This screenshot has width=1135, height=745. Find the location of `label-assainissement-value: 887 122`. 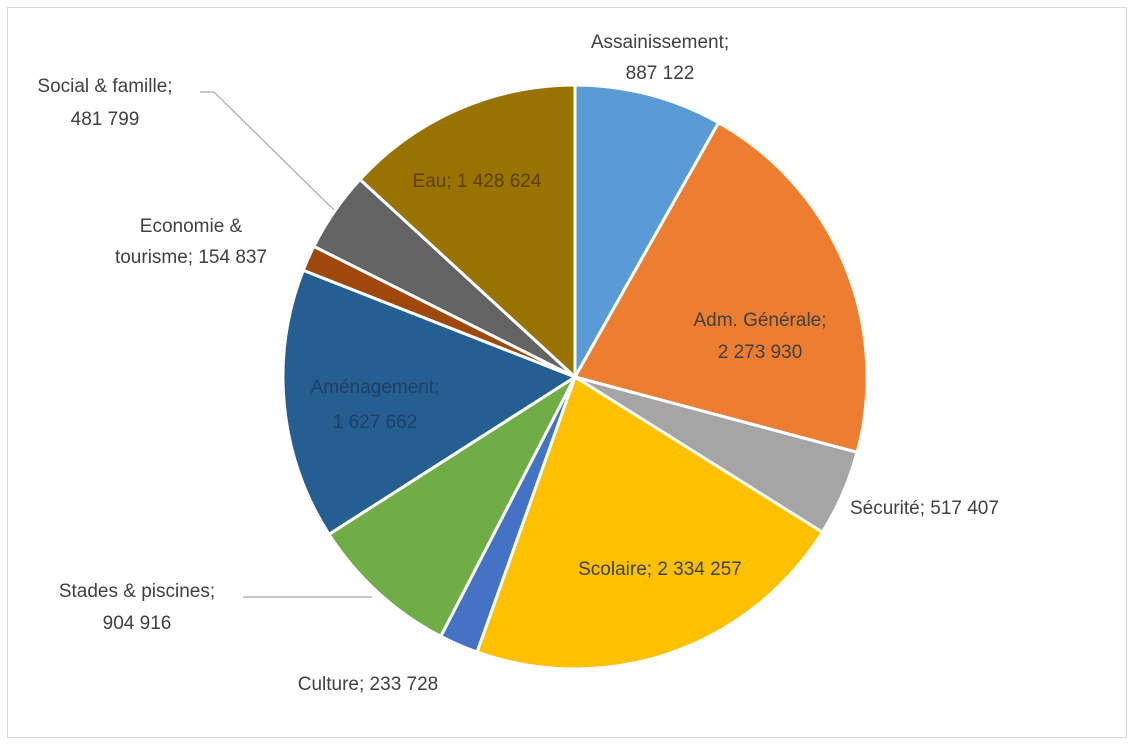

label-assainissement-value: 887 122 is located at coordinates (660, 73).